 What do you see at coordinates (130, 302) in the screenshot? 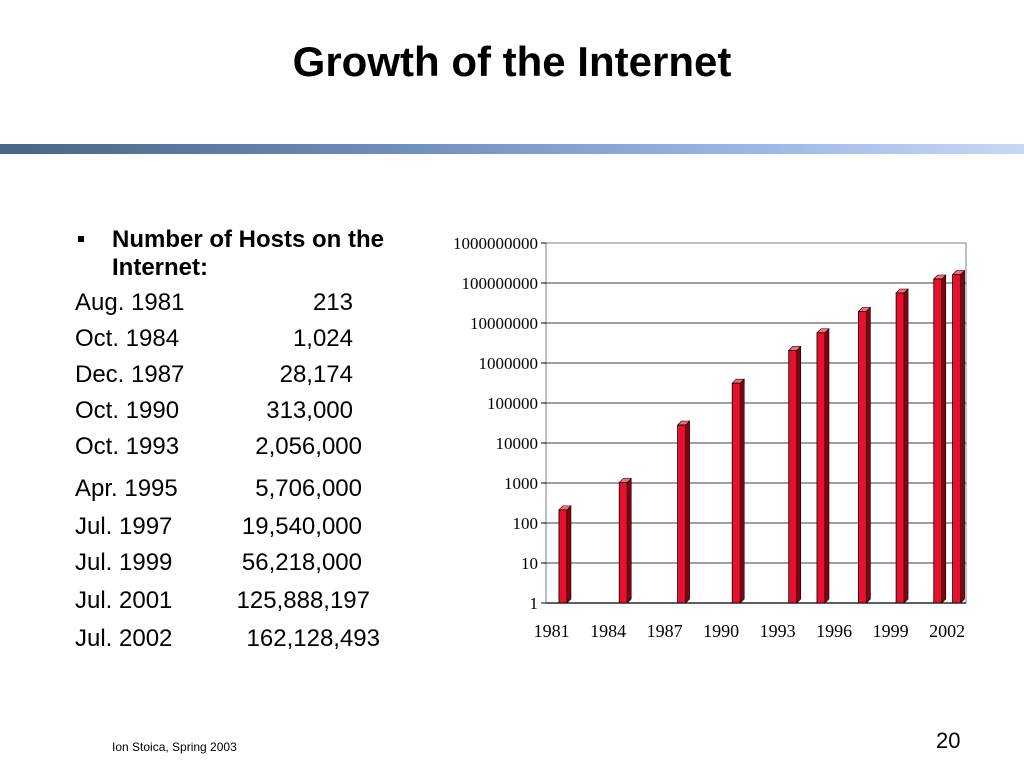
I see `host-date: Aug. 1981` at bounding box center [130, 302].